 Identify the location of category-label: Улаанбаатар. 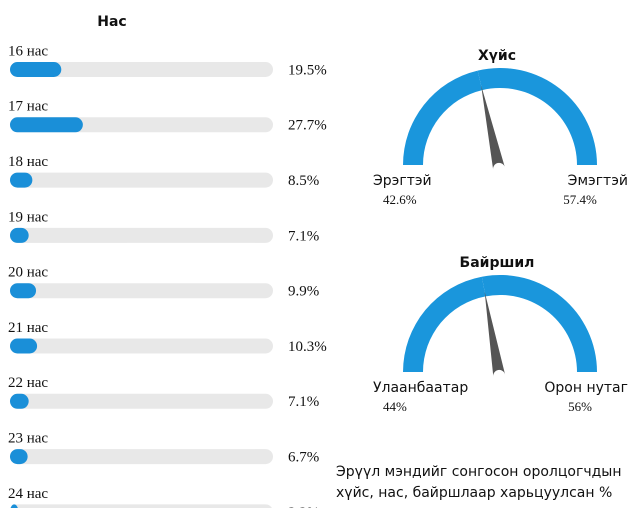
(420, 388).